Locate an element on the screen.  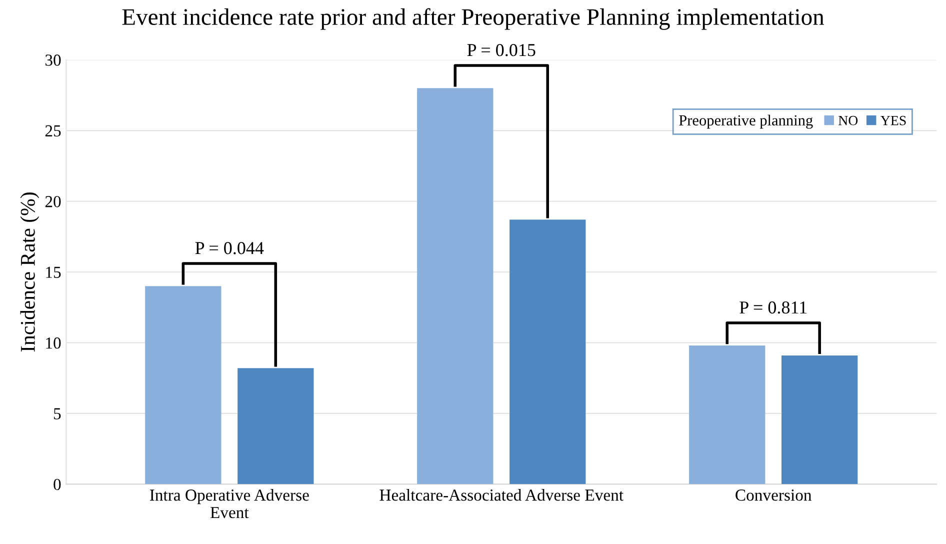
y-tick-label: 25 is located at coordinates (53, 131).